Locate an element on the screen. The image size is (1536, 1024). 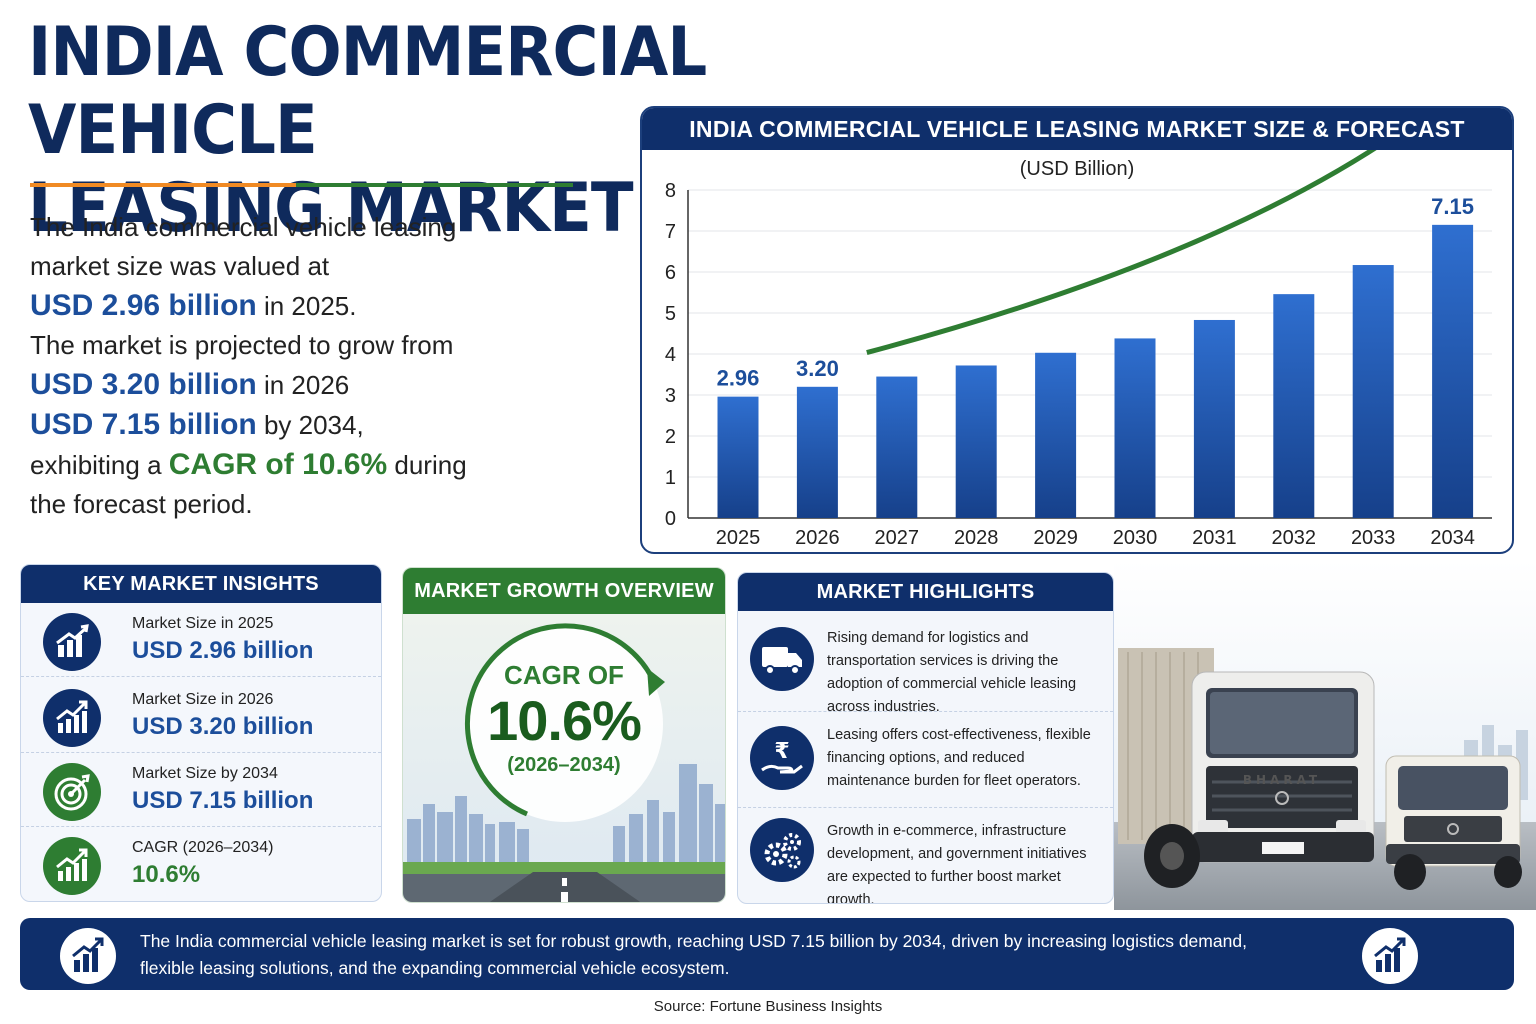
y-tick-label: 5 is located at coordinates (670, 314).